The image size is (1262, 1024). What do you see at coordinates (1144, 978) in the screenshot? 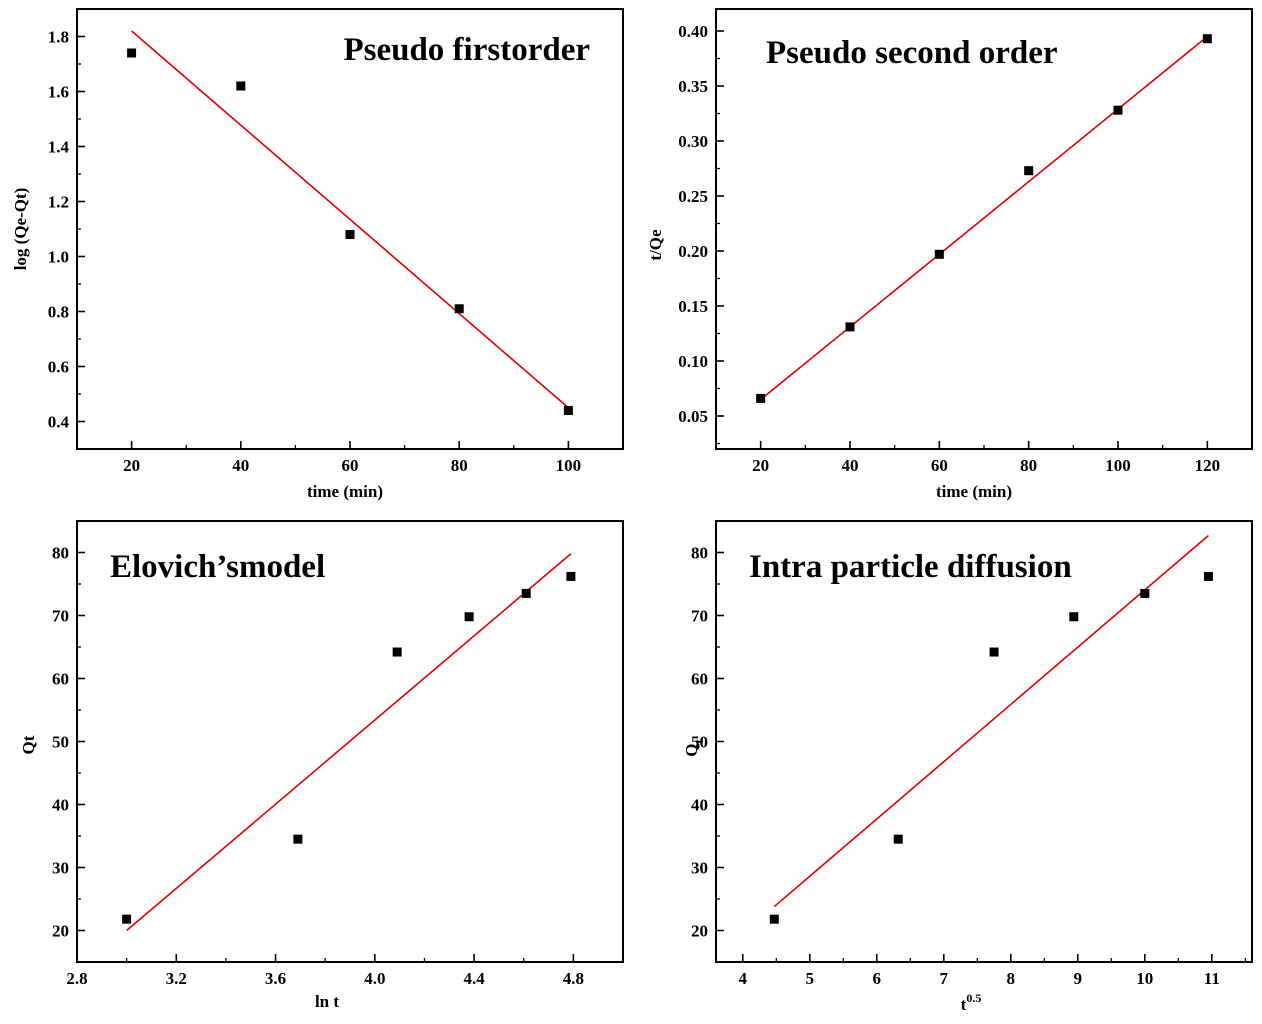
I see `x-tick-label: 10` at bounding box center [1144, 978].